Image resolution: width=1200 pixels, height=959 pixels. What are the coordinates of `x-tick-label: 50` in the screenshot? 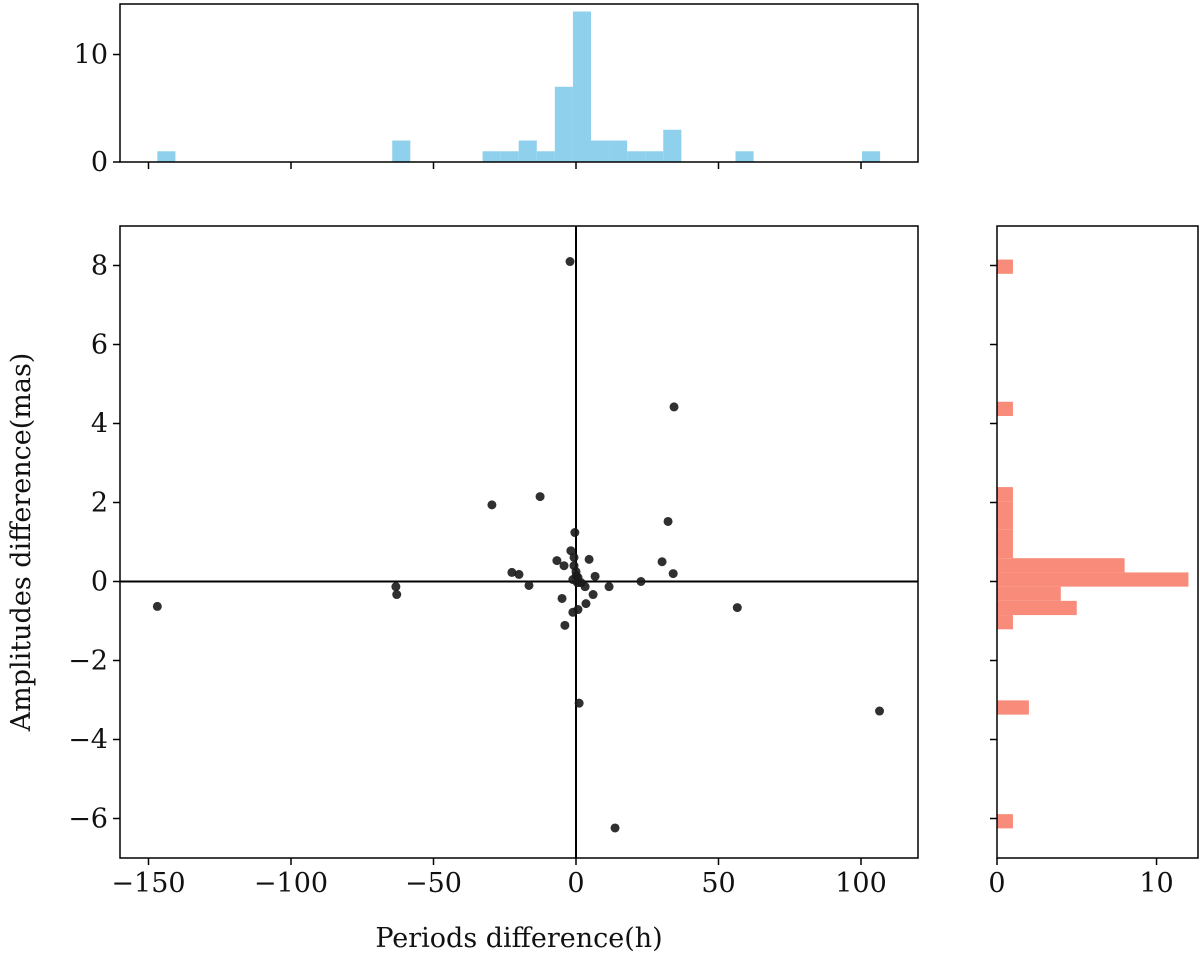 It's located at (718, 883).